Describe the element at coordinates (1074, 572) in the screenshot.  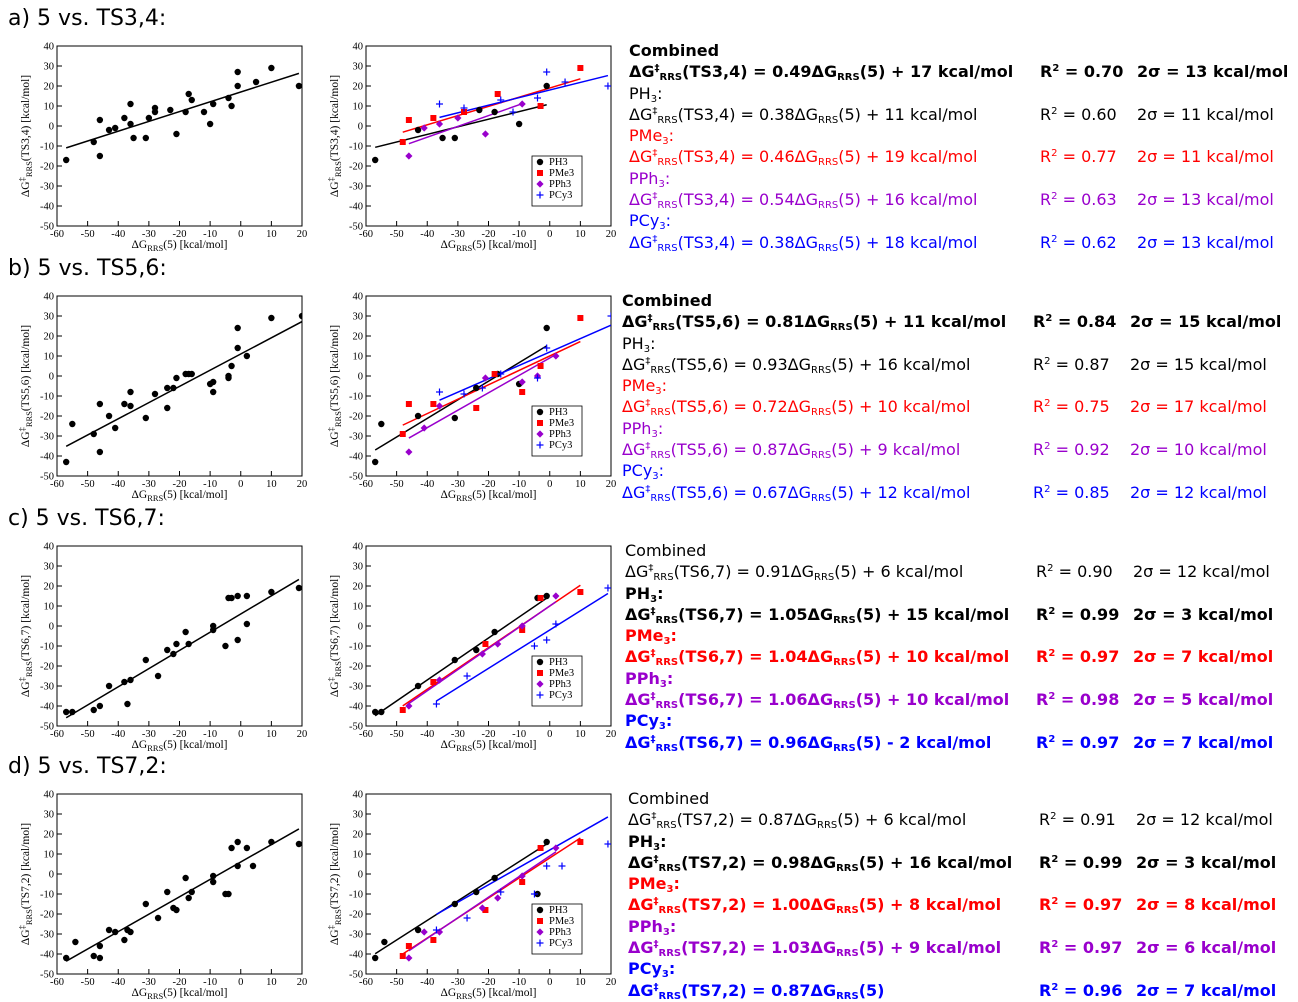
I see `r-squared: R2 = 0.90` at that location.